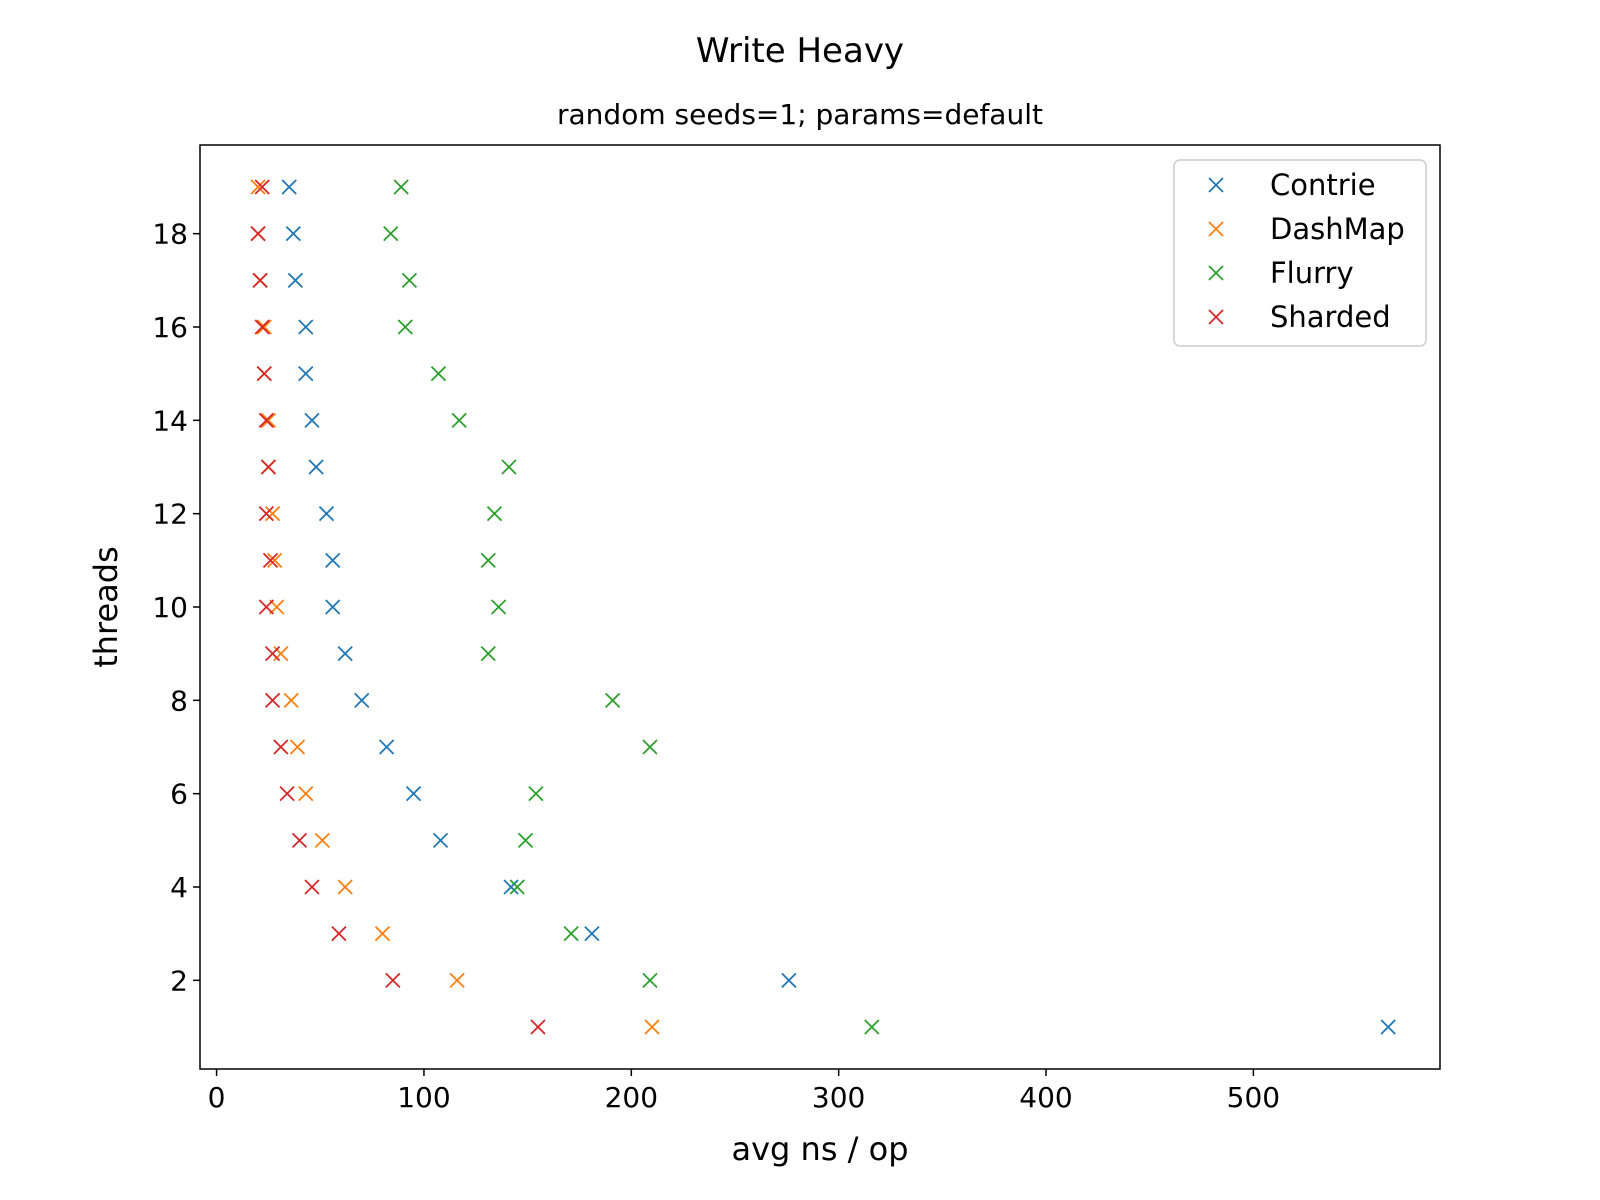 This screenshot has width=1600, height=1200. Describe the element at coordinates (1330, 317) in the screenshot. I see `legend-label-sharded: Sharded` at that location.